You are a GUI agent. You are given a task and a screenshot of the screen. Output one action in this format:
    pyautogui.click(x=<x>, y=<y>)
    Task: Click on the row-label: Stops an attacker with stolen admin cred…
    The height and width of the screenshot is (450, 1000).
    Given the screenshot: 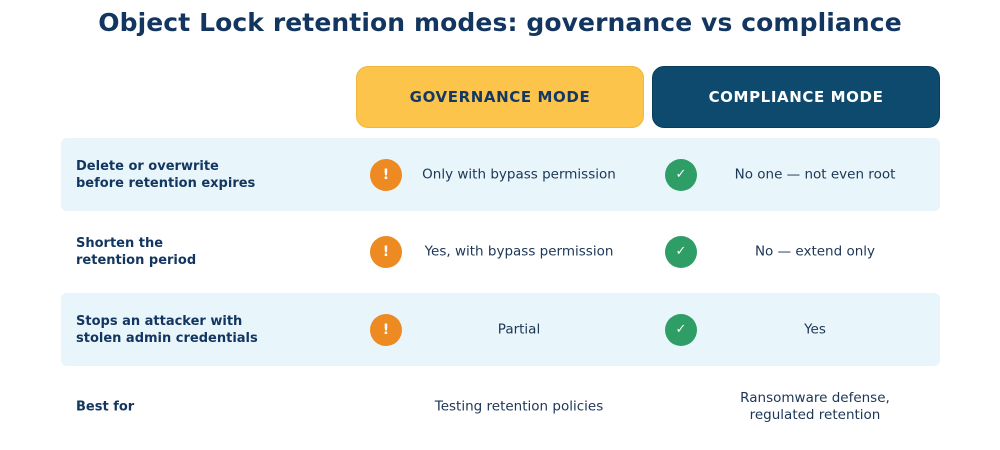 What is the action you would take?
    pyautogui.click(x=167, y=329)
    